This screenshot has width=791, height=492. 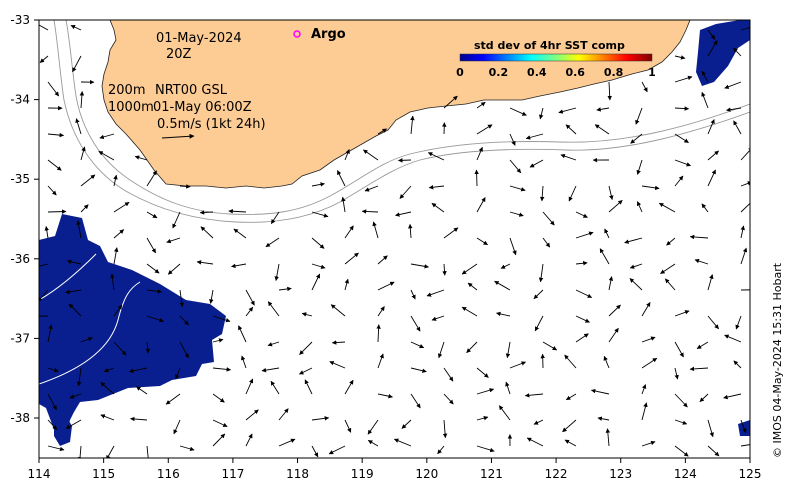 I want to click on colorbar-tick-label: 0.4, so click(x=537, y=72).